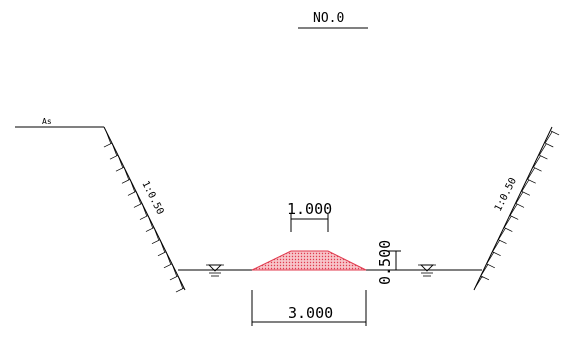 The width and height of the screenshot is (563, 337). I want to click on left-slope-hatch, so click(144, 211).